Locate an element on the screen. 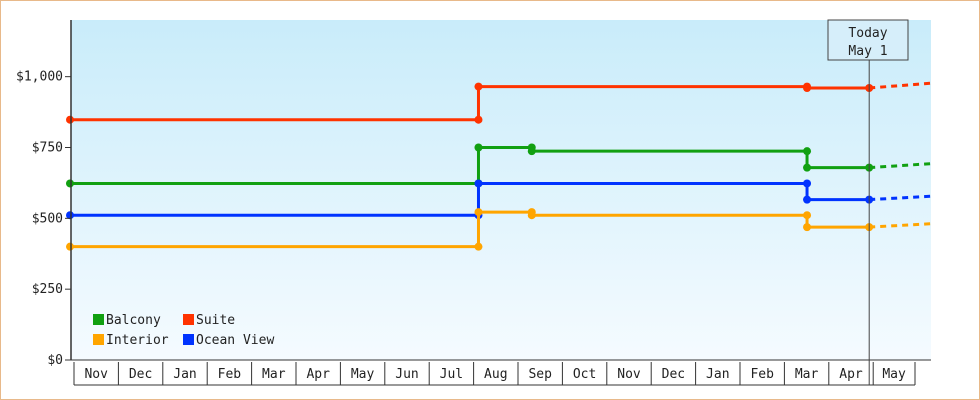 The height and width of the screenshot is (400, 980). y-tick-label: $750 is located at coordinates (47, 148).